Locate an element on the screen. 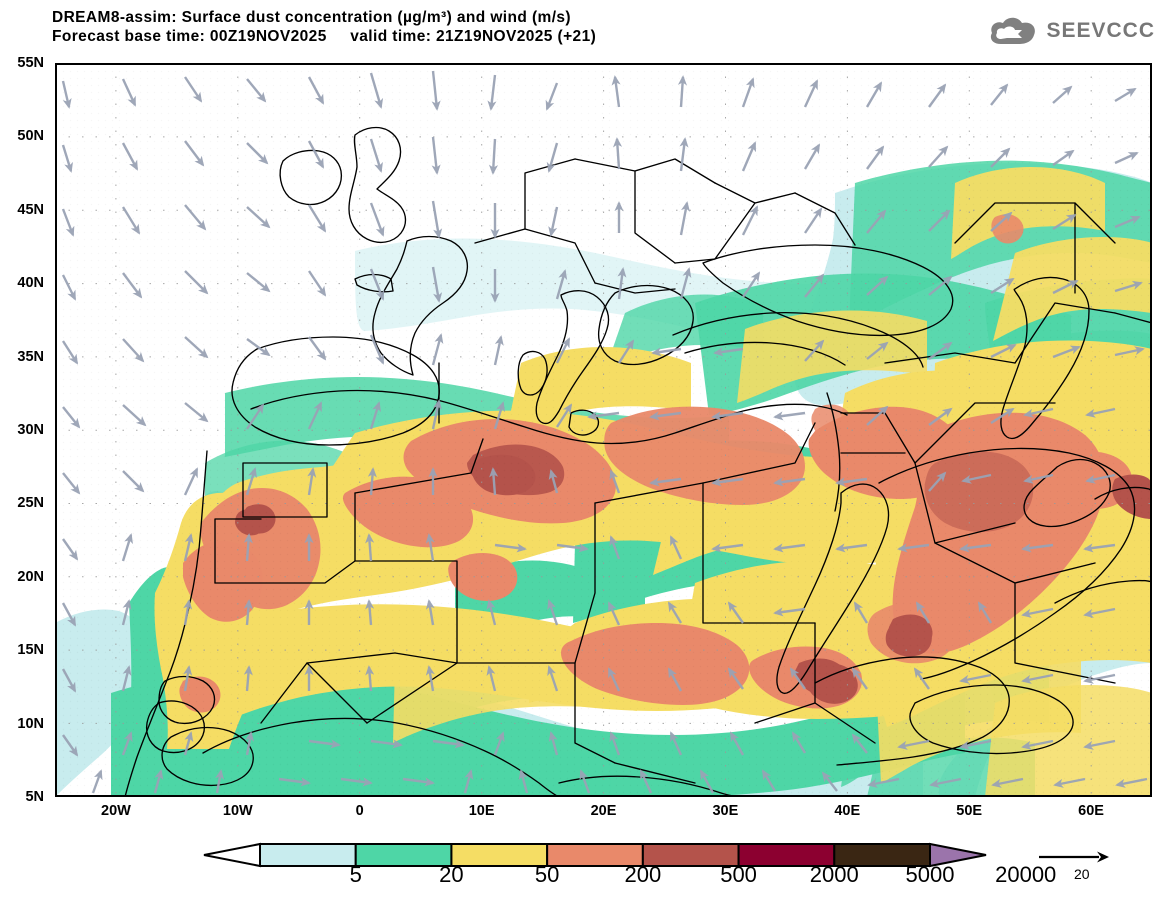 Image resolution: width=1165 pixels, height=907 pixels. colorbar-tick-label: 50 is located at coordinates (547, 874).